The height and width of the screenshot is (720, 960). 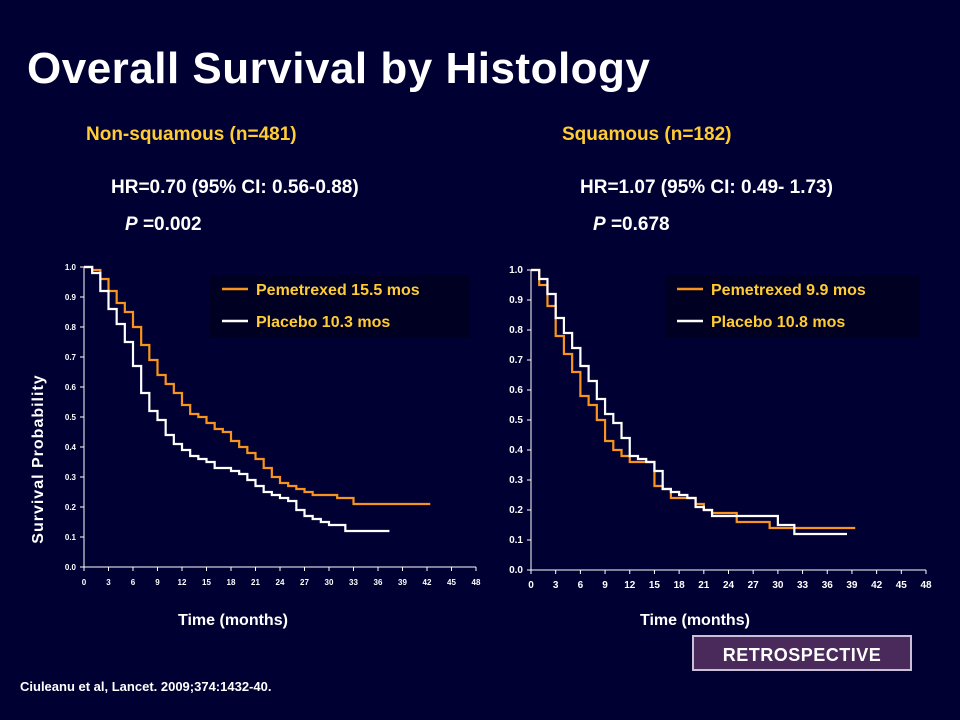 I want to click on legend-entry: Pemetrexed 15.5 mos, so click(x=338, y=290).